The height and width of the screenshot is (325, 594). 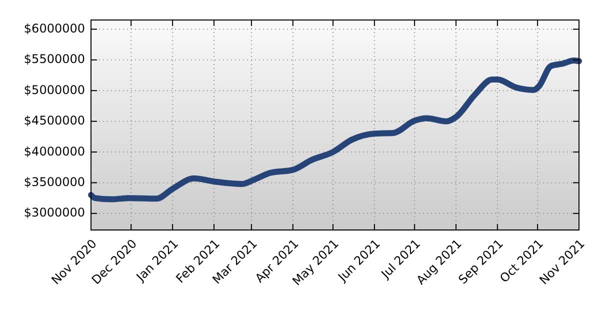 What do you see at coordinates (54, 182) in the screenshot?
I see `y-tick-label: $3500000` at bounding box center [54, 182].